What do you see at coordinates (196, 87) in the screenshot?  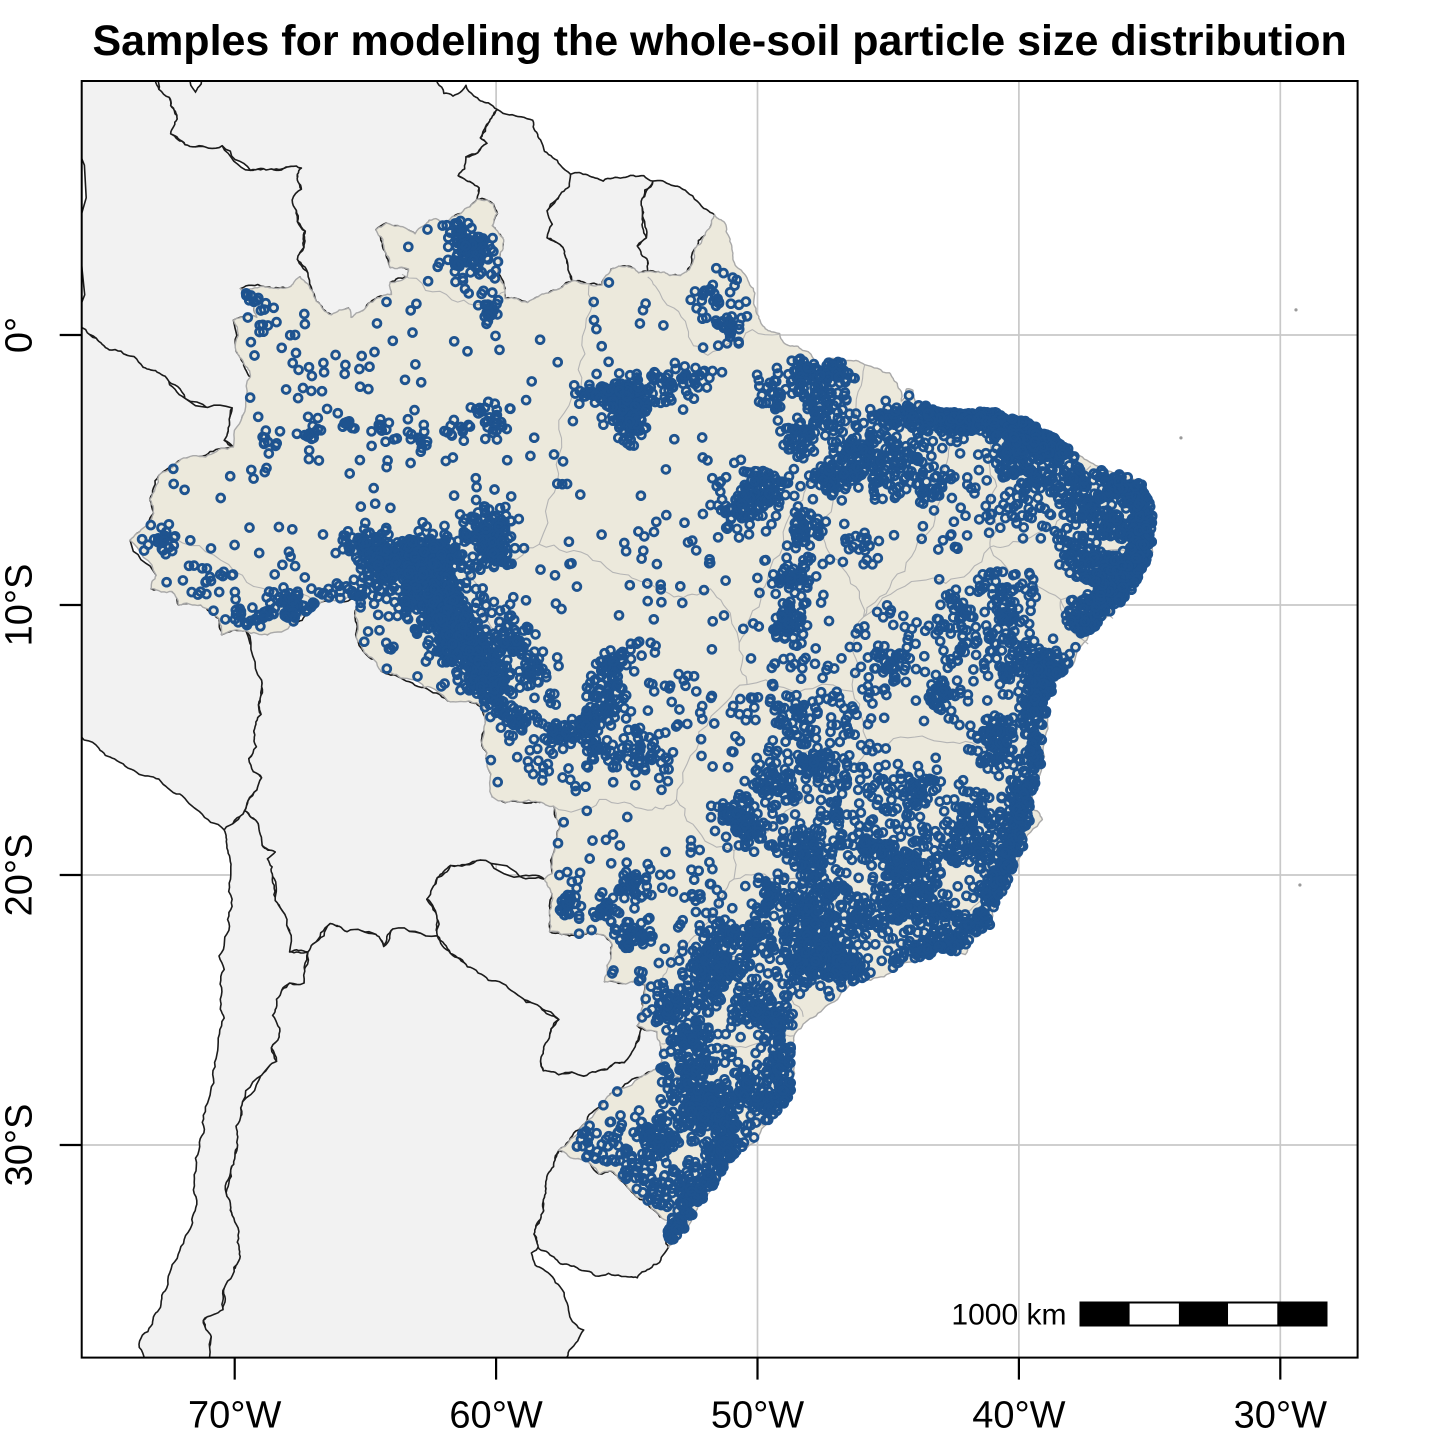 I see `lake-maracaibo` at bounding box center [196, 87].